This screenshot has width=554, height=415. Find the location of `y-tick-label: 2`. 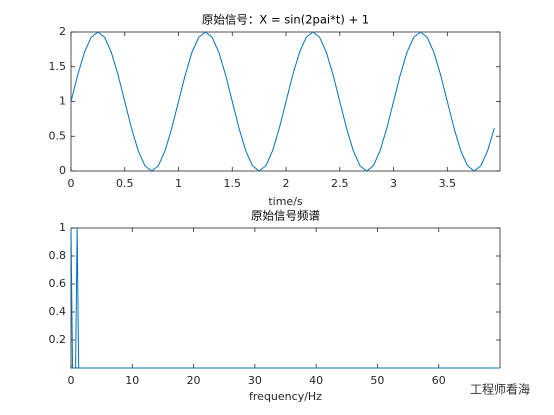

y-tick-label: 2 is located at coordinates (62, 31).